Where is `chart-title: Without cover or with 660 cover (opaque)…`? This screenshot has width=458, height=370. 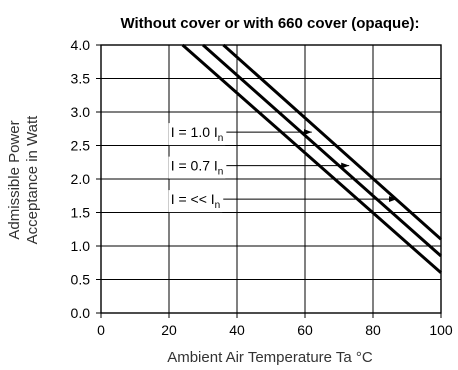
chart-title: Without cover or with 660 cover (opaque)… is located at coordinates (269, 23).